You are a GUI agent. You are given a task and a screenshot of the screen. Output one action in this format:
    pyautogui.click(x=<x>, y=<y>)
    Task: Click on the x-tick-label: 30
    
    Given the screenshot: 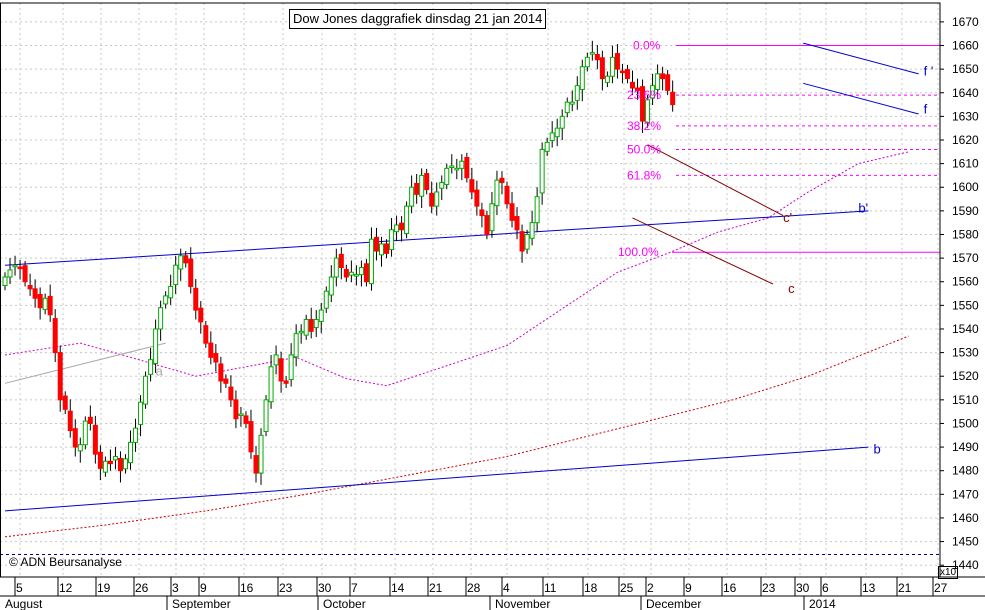 What is the action you would take?
    pyautogui.click(x=325, y=588)
    